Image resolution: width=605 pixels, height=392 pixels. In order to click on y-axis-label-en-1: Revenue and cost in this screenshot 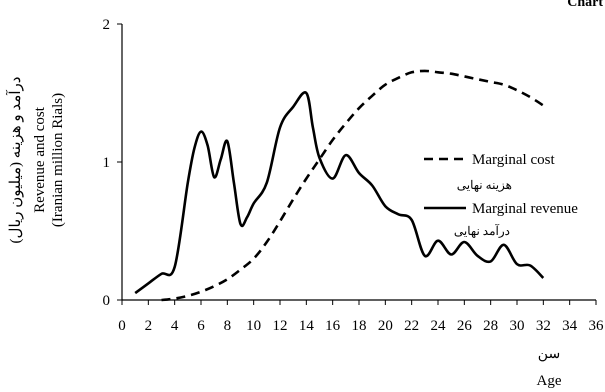, I will do `click(40, 159)`.